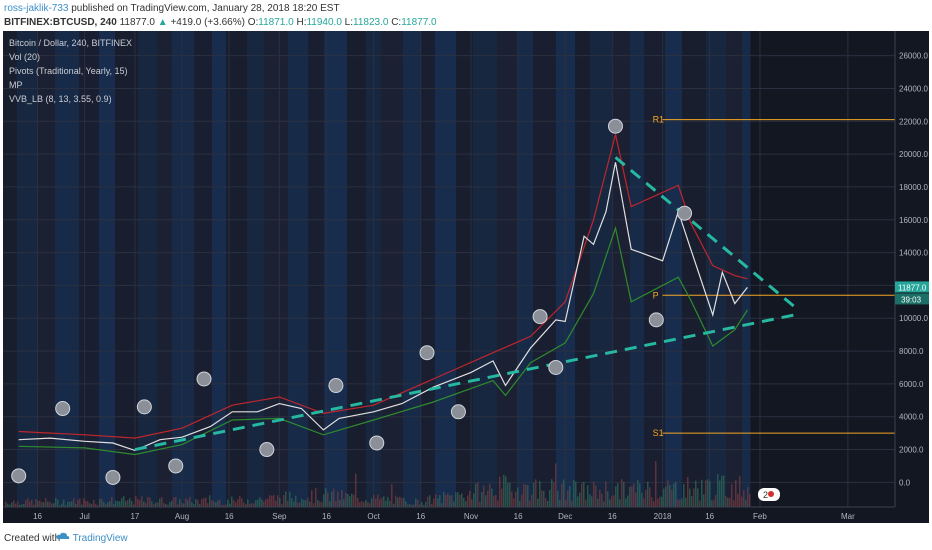  What do you see at coordinates (466, 515) in the screenshot?
I see `x-axis-panel` at bounding box center [466, 515].